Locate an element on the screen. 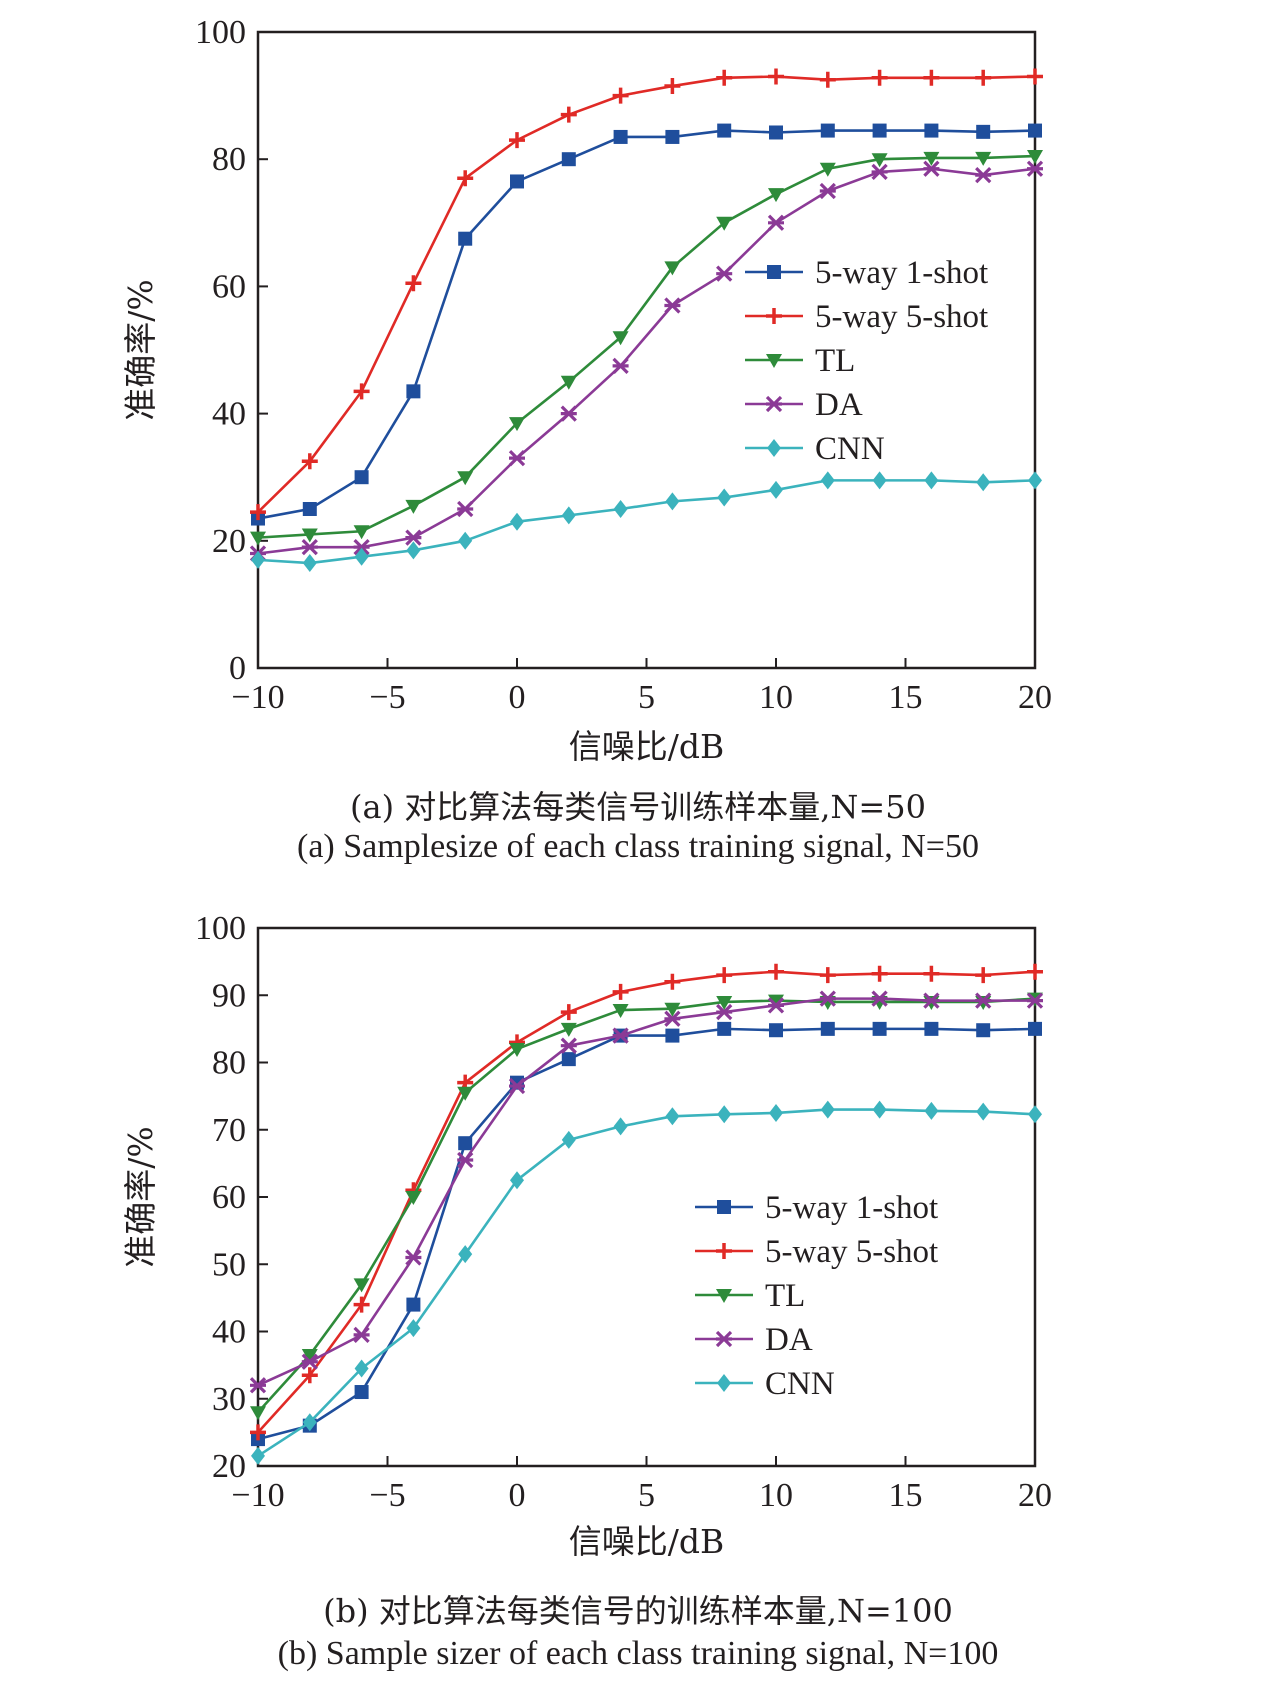 The height and width of the screenshot is (1699, 1276). series-cnn is located at coordinates (646, 1282).